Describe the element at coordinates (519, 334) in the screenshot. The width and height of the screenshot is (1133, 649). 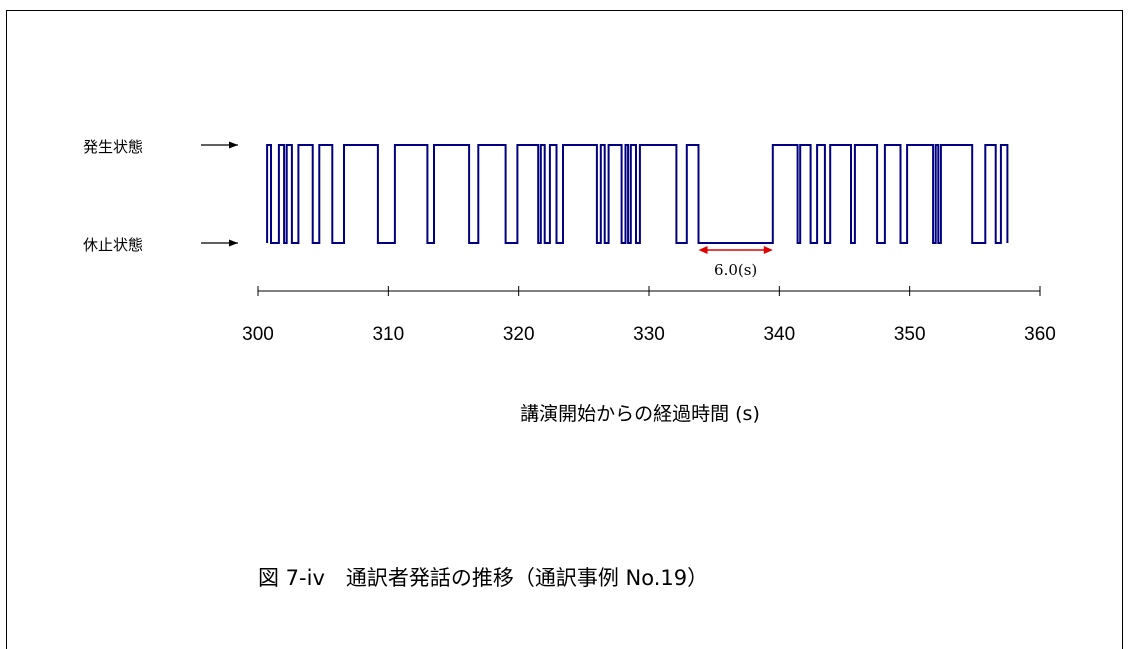
I see `x-tick-label-320: 320` at that location.